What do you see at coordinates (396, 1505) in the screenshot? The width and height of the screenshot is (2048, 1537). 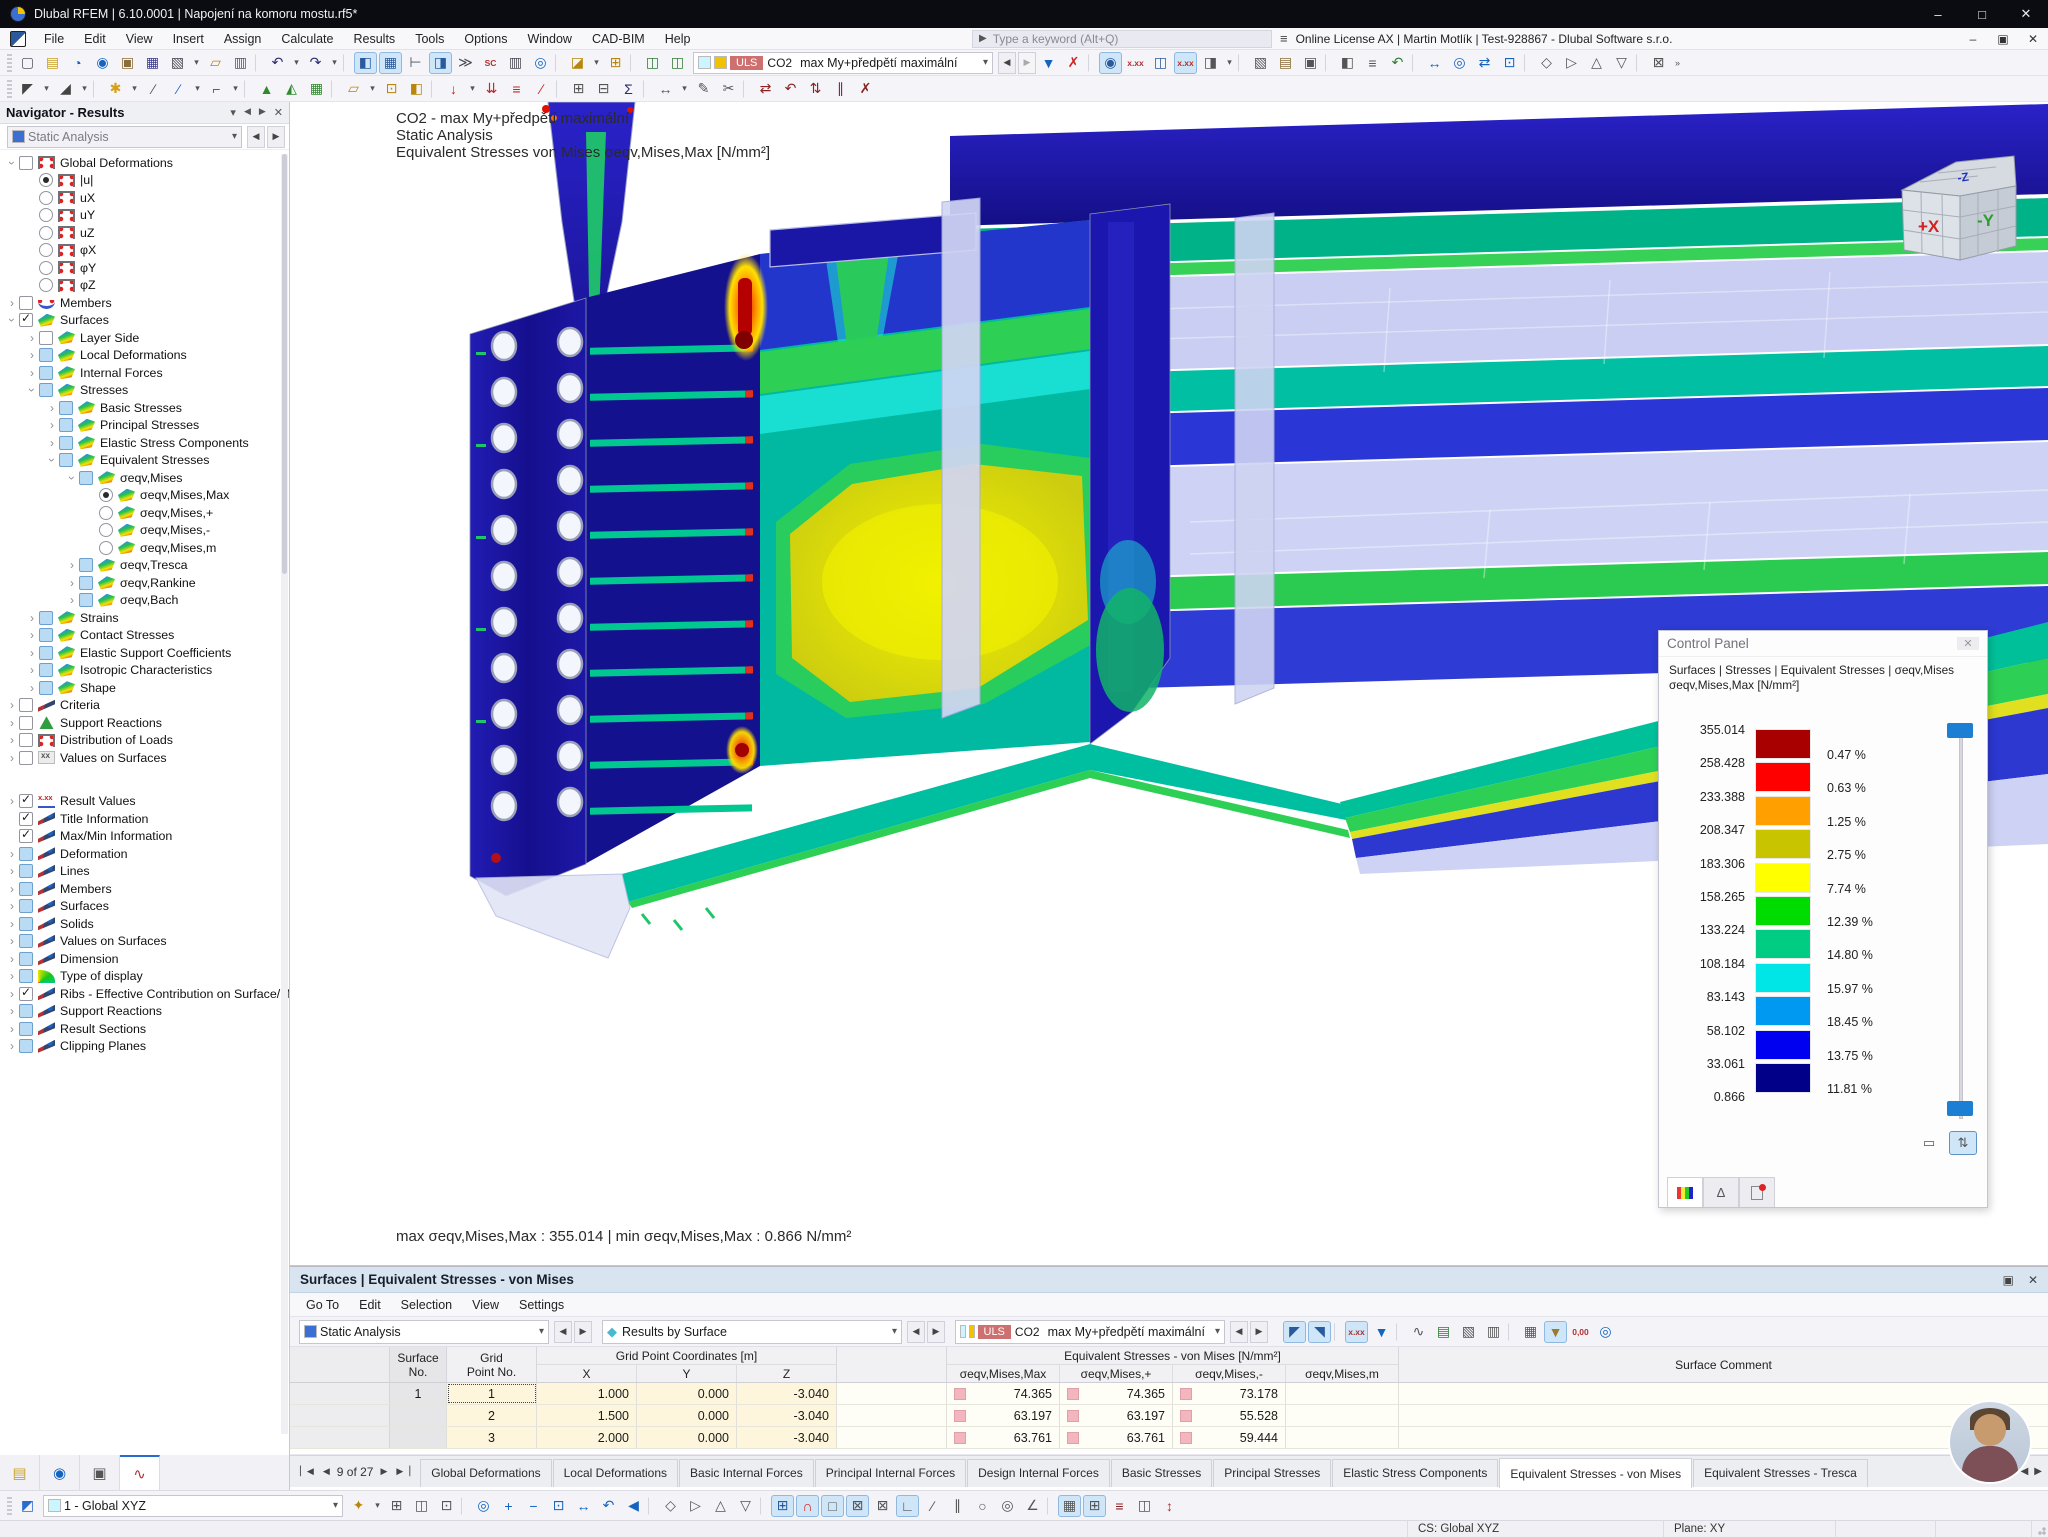 I see `visibility-window-icon: ⊞` at bounding box center [396, 1505].